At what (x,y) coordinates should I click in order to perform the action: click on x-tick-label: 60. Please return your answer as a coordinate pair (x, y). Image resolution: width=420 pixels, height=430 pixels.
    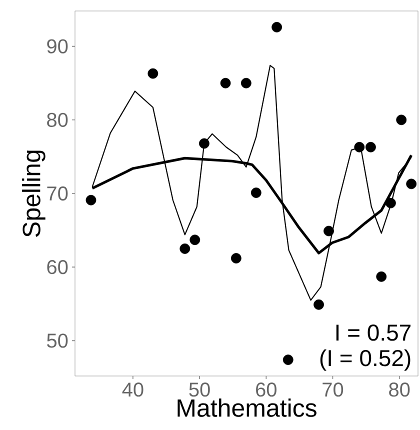
    Looking at the image, I should click on (266, 389).